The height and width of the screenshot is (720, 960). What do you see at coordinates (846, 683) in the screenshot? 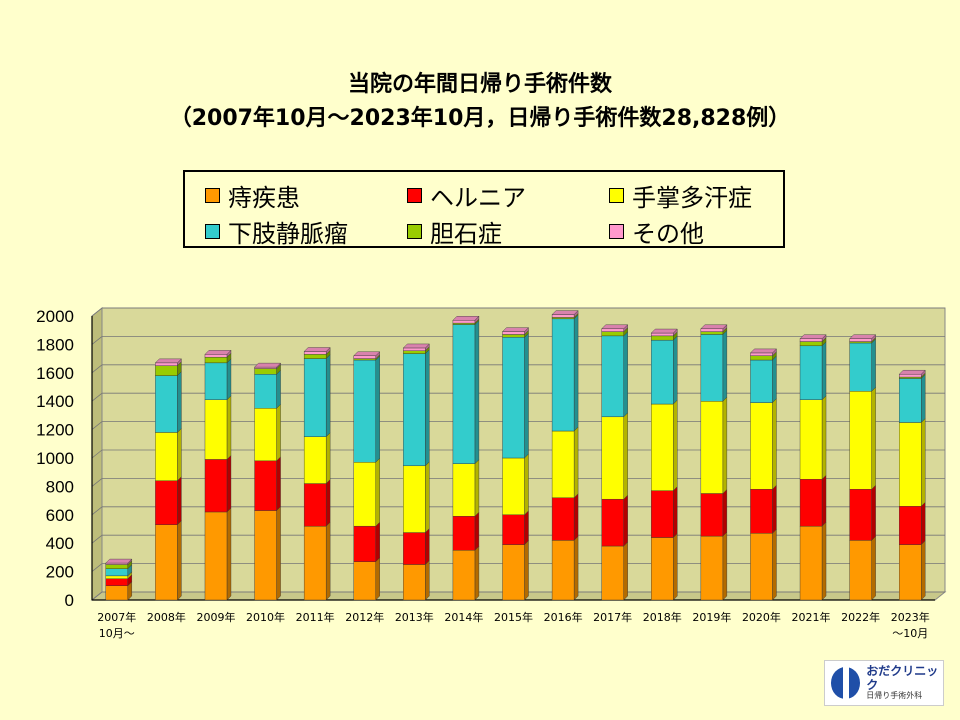
I see `logo-mark-icon` at bounding box center [846, 683].